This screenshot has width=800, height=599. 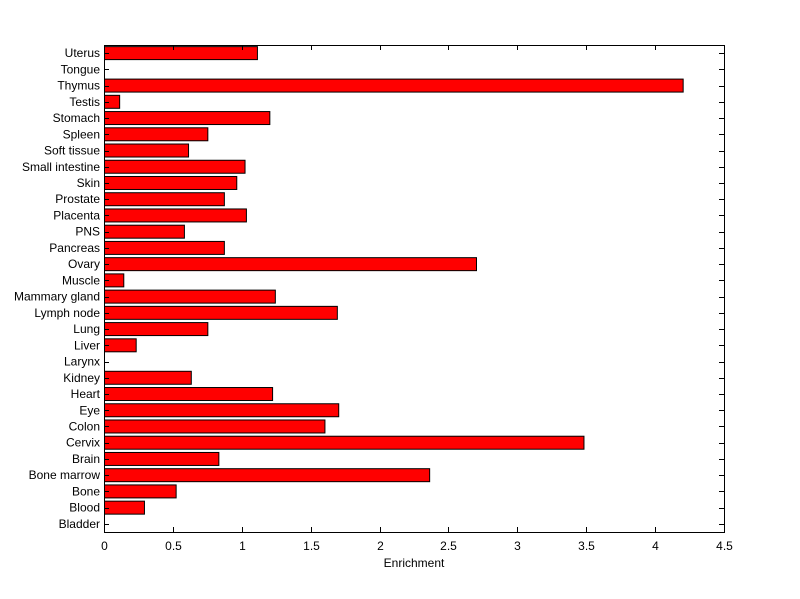 I want to click on x-tick-label: 1, so click(x=242, y=546).